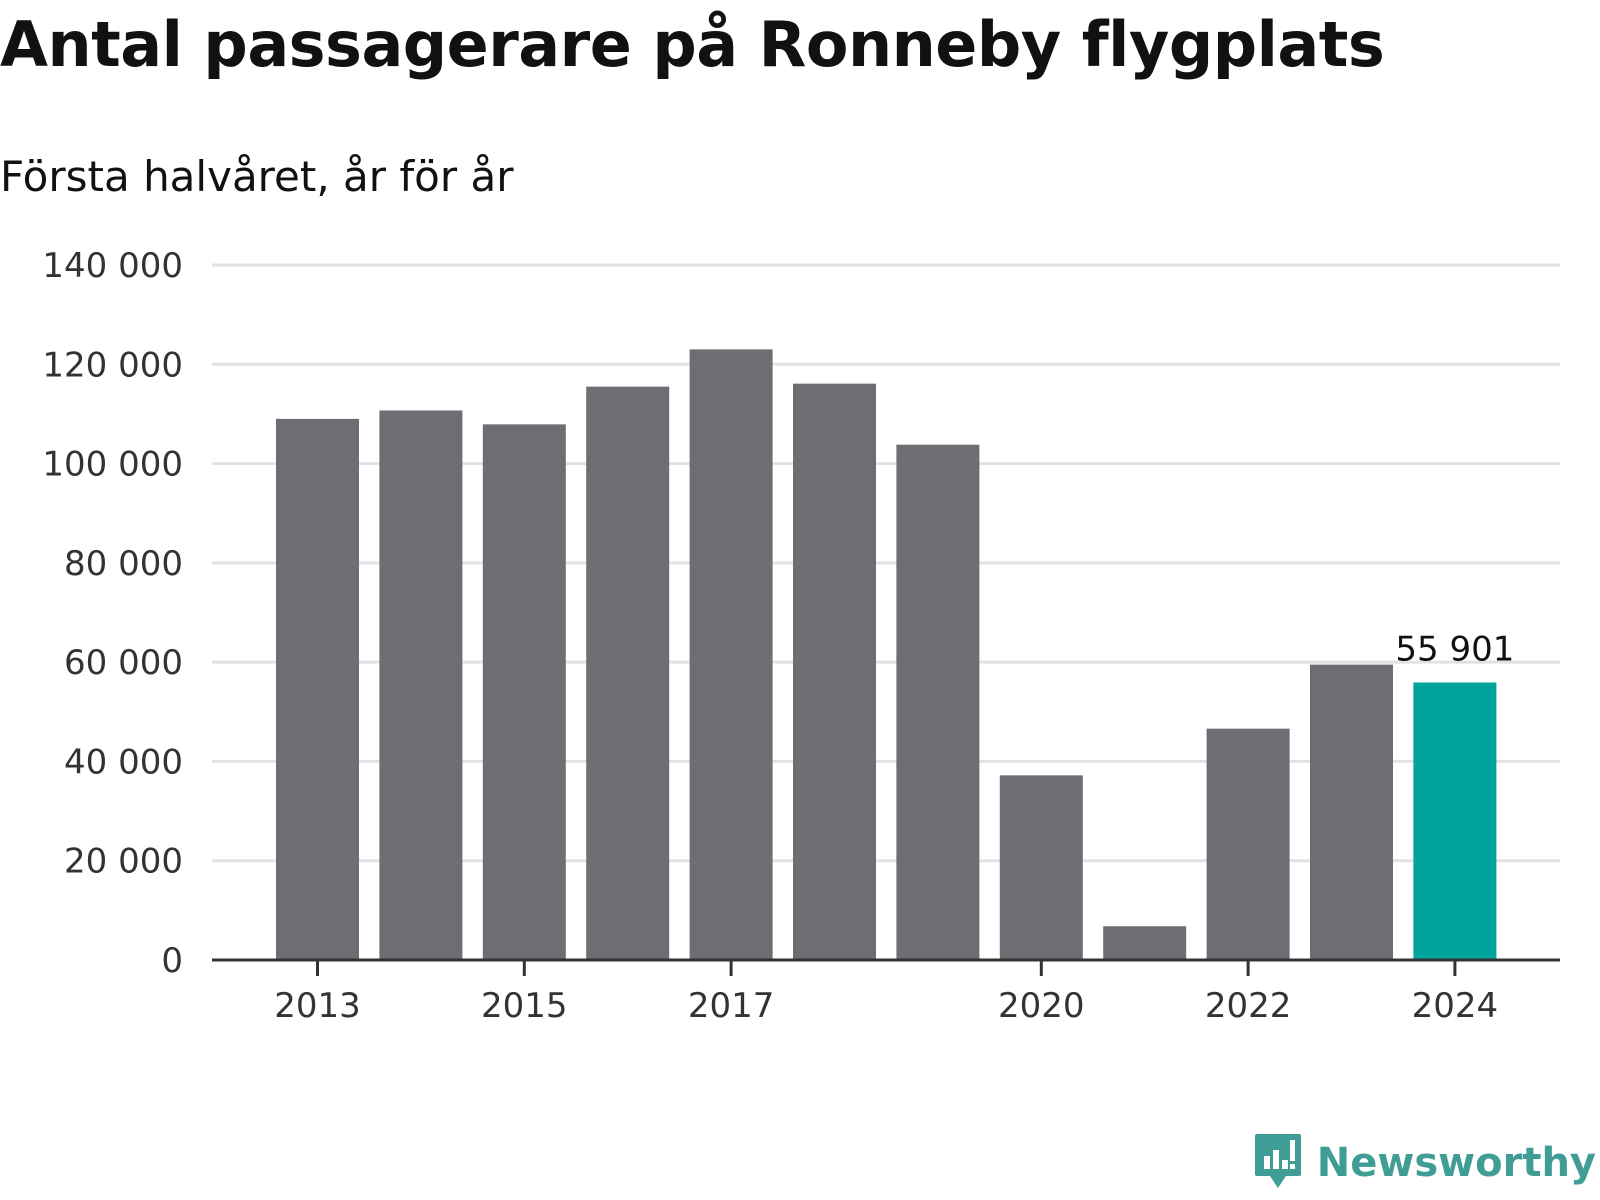 Image resolution: width=1600 pixels, height=1200 pixels. Describe the element at coordinates (123, 762) in the screenshot. I see `y-tick-label: 40 000` at that location.